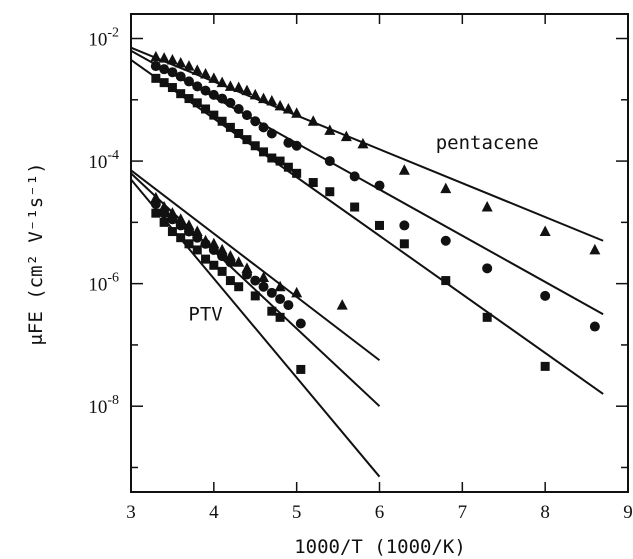  I want to click on fit-line, so click(255, 265).